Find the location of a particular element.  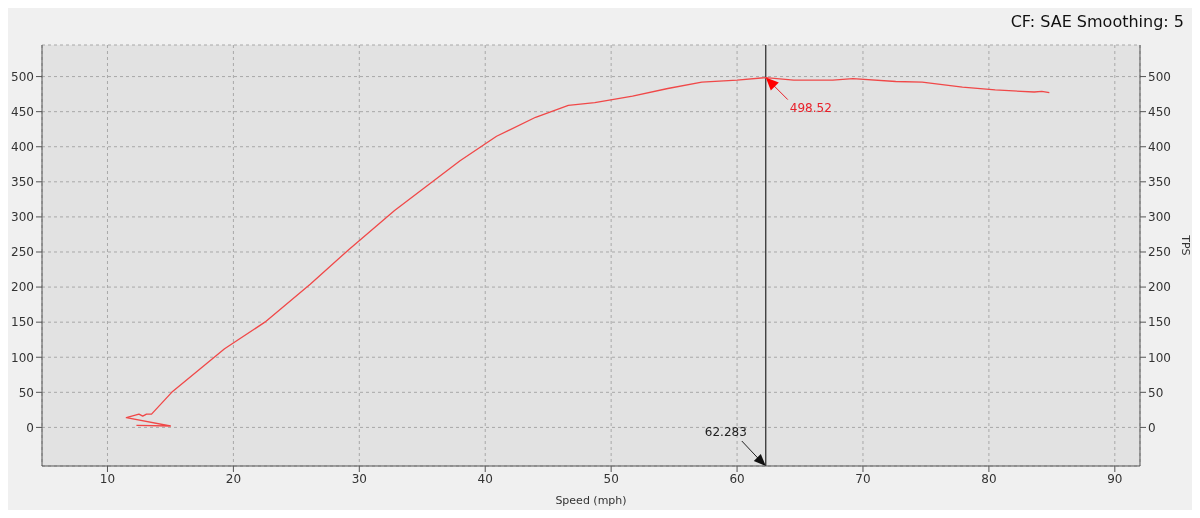

annotation: 498.52 is located at coordinates (810, 107).